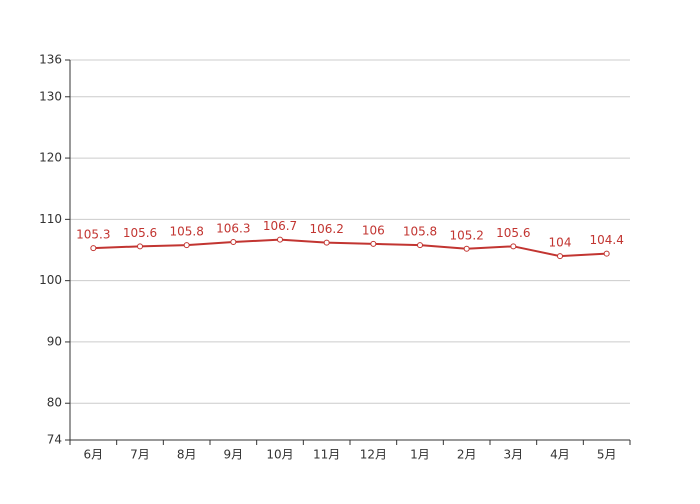 This screenshot has width=700, height=504. What do you see at coordinates (93, 235) in the screenshot?
I see `data-label: 105.3` at bounding box center [93, 235].